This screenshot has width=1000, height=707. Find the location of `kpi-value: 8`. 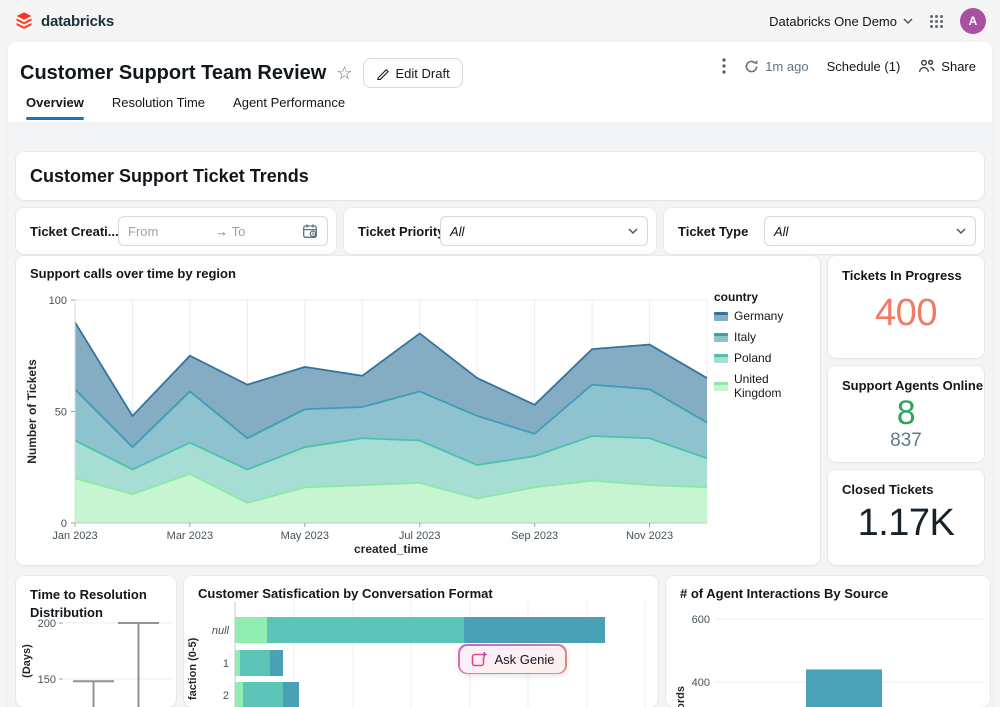

kpi-value: 8 is located at coordinates (906, 413).